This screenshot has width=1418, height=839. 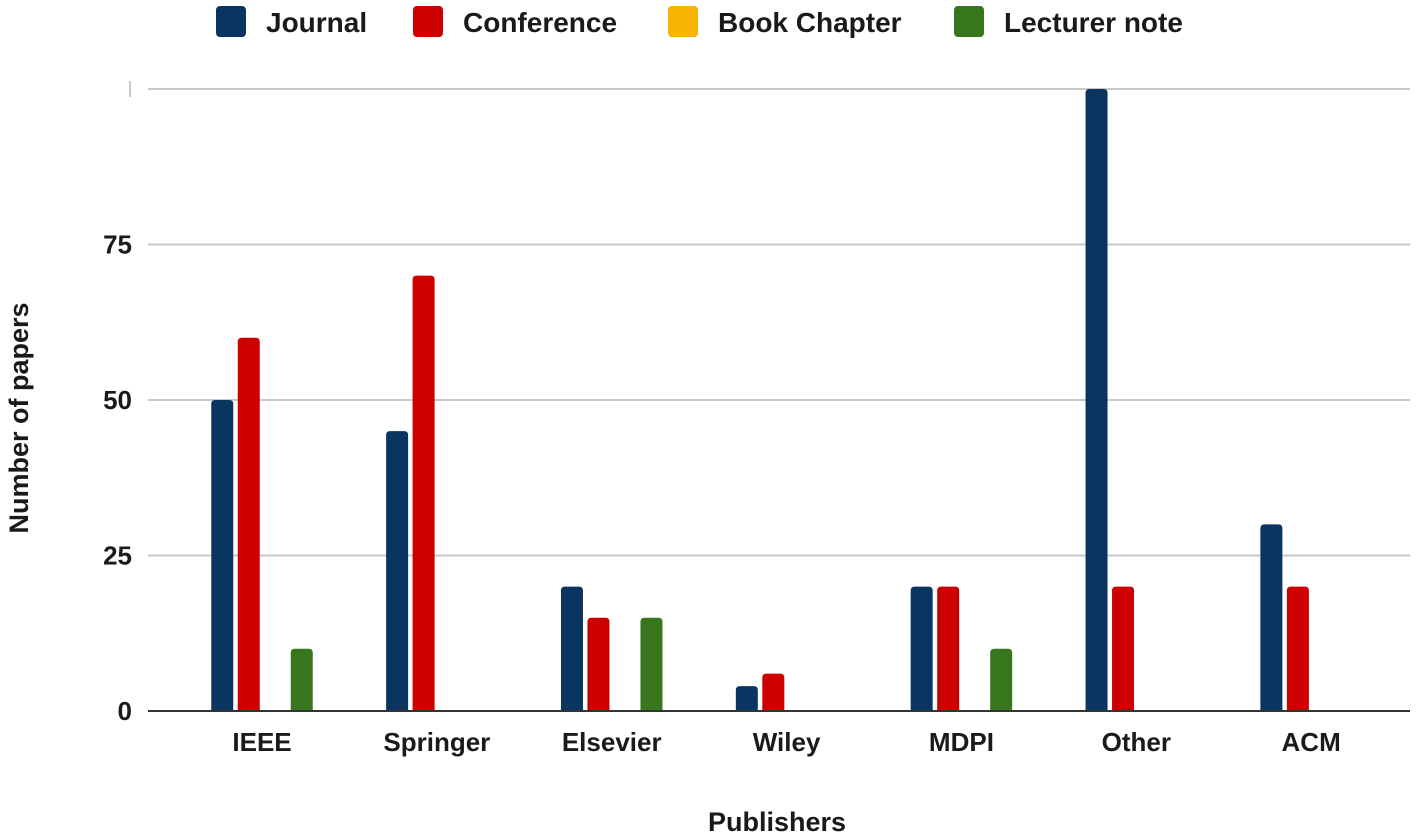 What do you see at coordinates (117, 400) in the screenshot?
I see `y-tick-label: 50` at bounding box center [117, 400].